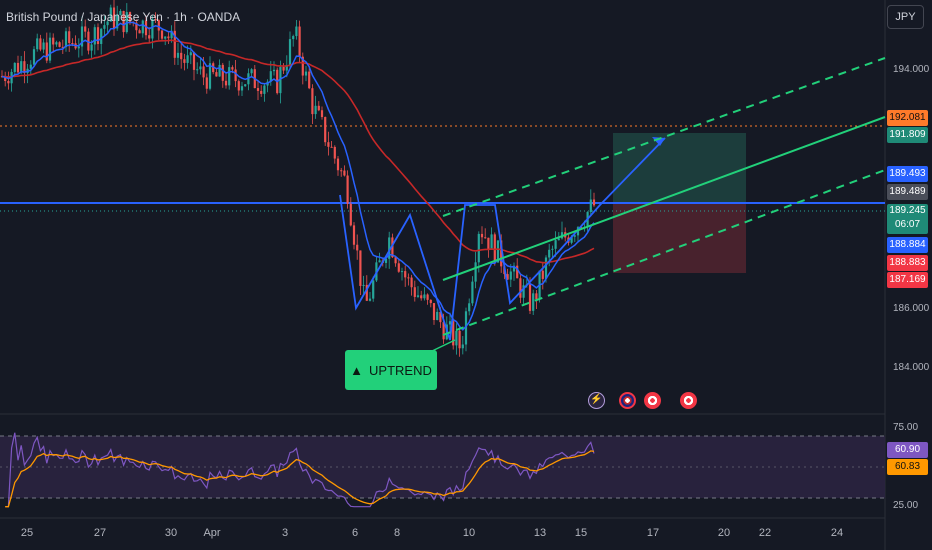  Describe the element at coordinates (596, 400) in the screenshot. I see `lightning-icon: ⚡` at that location.